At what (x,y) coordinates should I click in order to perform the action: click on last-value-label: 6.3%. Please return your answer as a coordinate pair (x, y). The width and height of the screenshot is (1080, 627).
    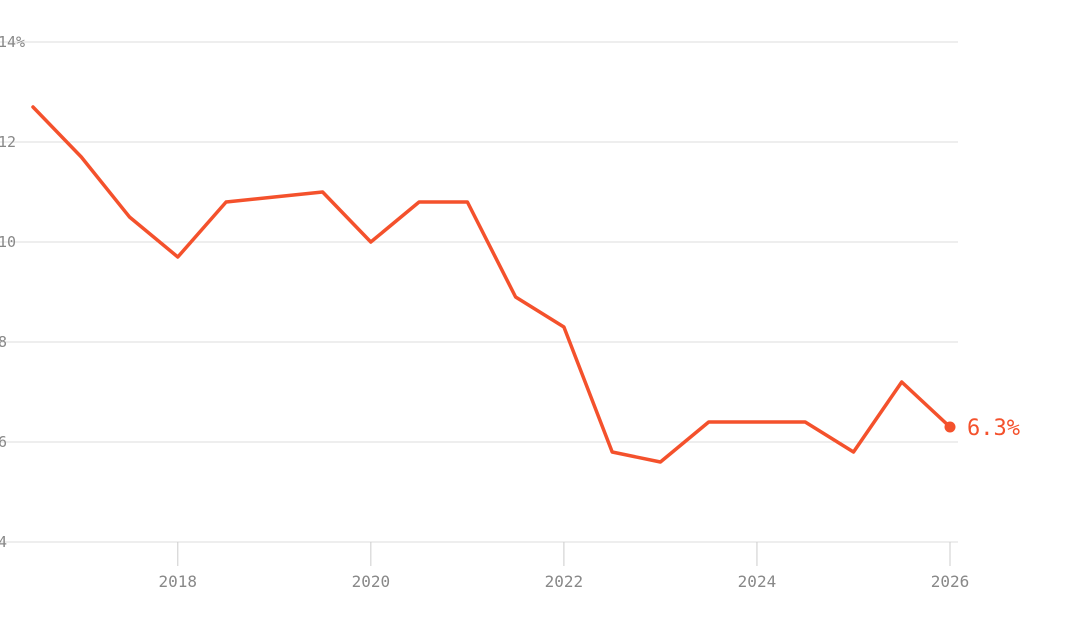
    Looking at the image, I should click on (993, 428).